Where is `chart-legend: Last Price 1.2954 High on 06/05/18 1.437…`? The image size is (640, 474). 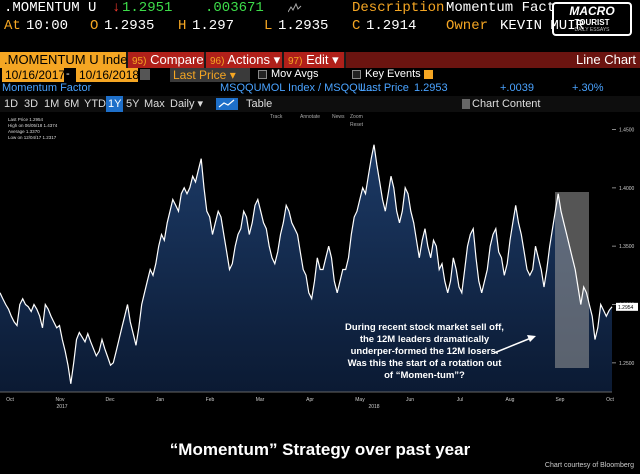 chart-legend: Last Price 1.2954 High on 06/05/18 1.437… is located at coordinates (40, 131).